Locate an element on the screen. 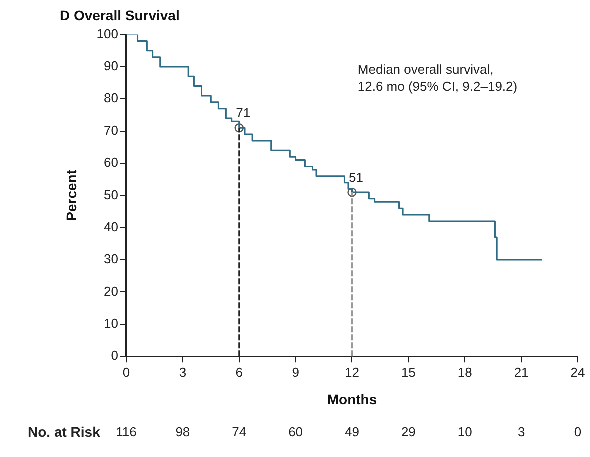  x-tick-label: 12 is located at coordinates (352, 372).